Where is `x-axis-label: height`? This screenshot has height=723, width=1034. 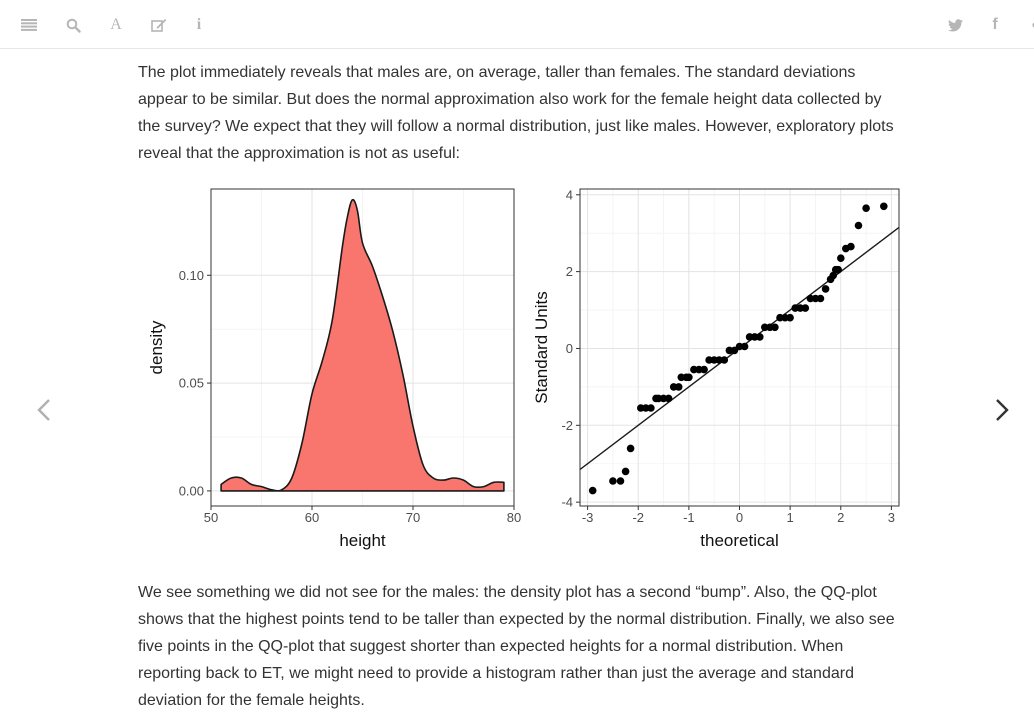 x-axis-label: height is located at coordinates (362, 540).